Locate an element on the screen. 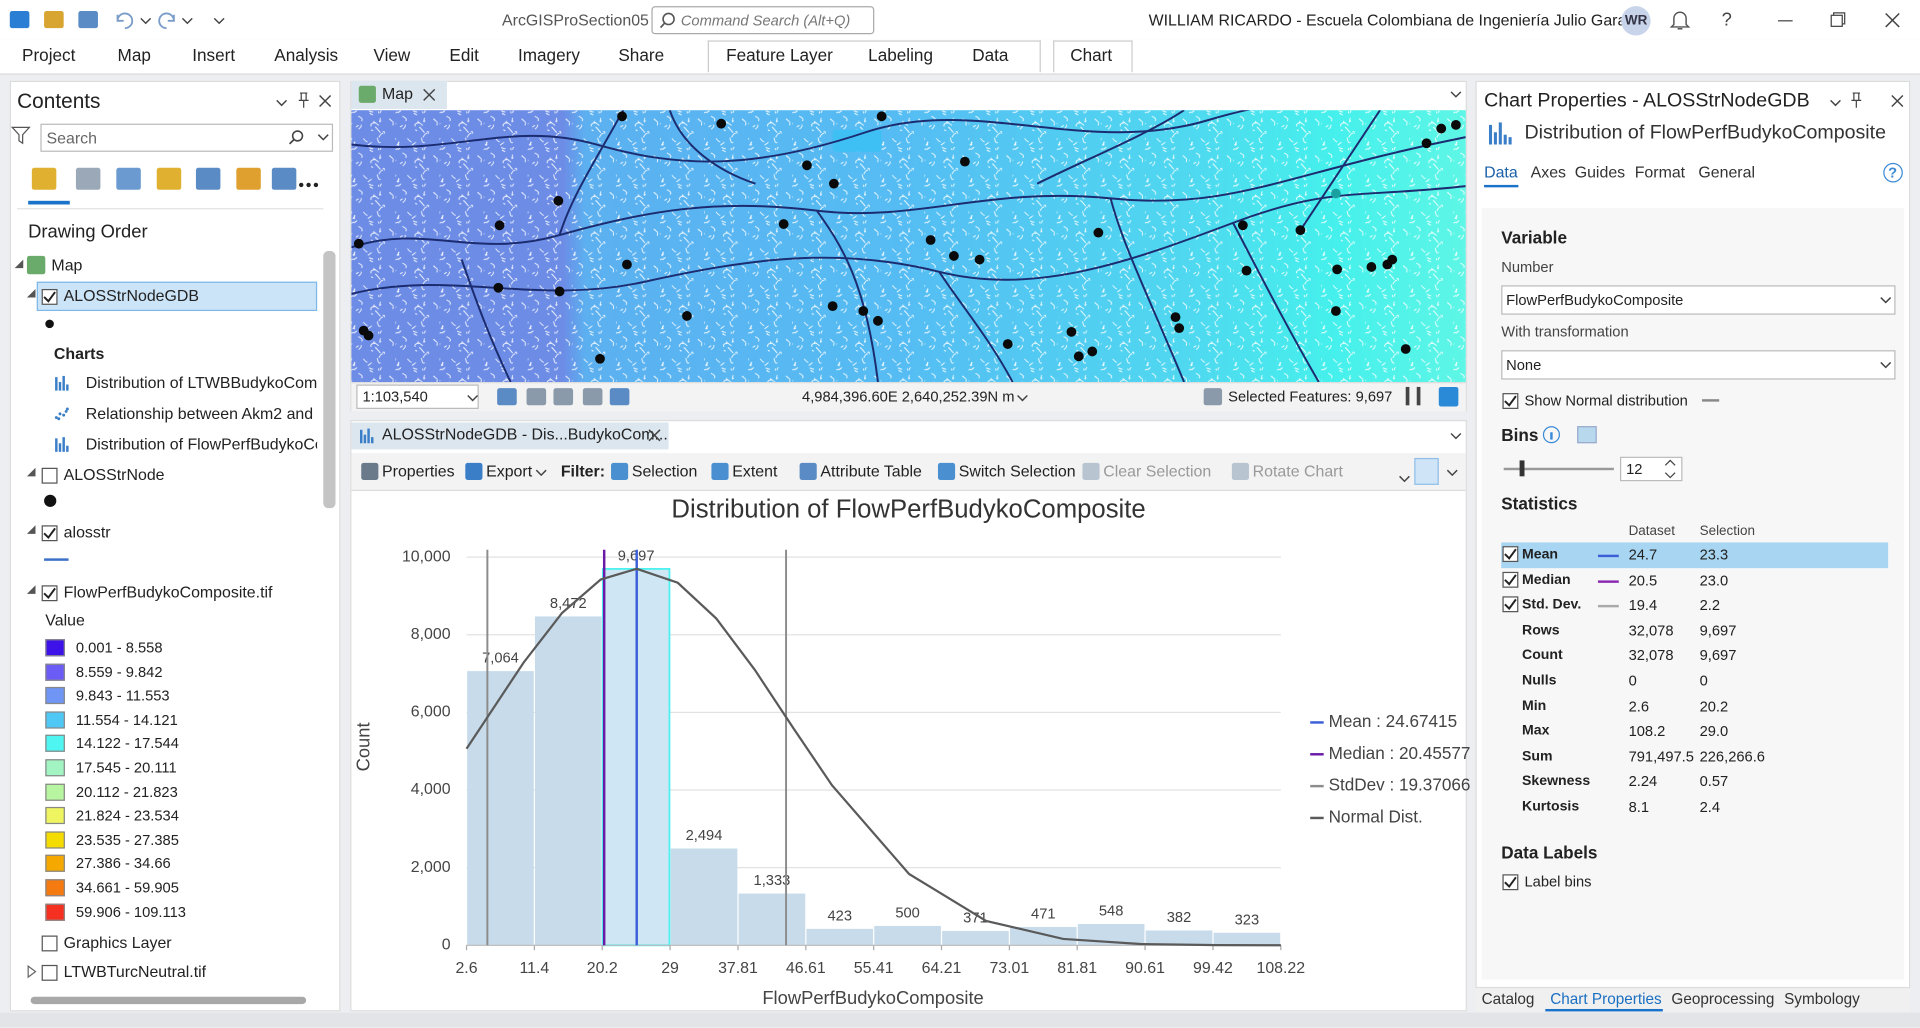  toolbar-button: Extent is located at coordinates (755, 471).